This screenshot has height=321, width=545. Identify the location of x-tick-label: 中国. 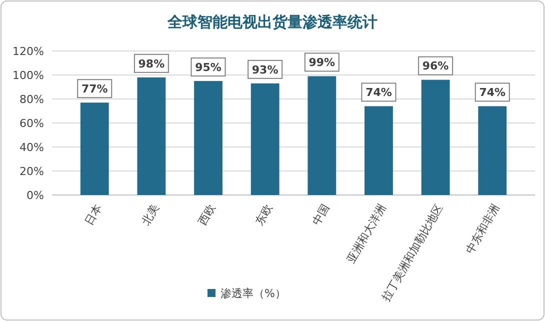
(321, 215).